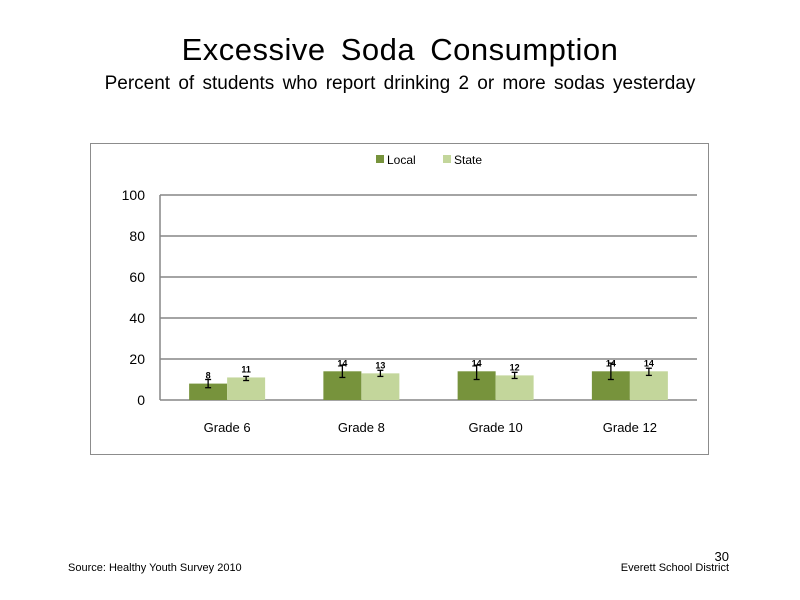 The width and height of the screenshot is (800, 600). Describe the element at coordinates (137, 318) in the screenshot. I see `y-tick-label: 40` at that location.